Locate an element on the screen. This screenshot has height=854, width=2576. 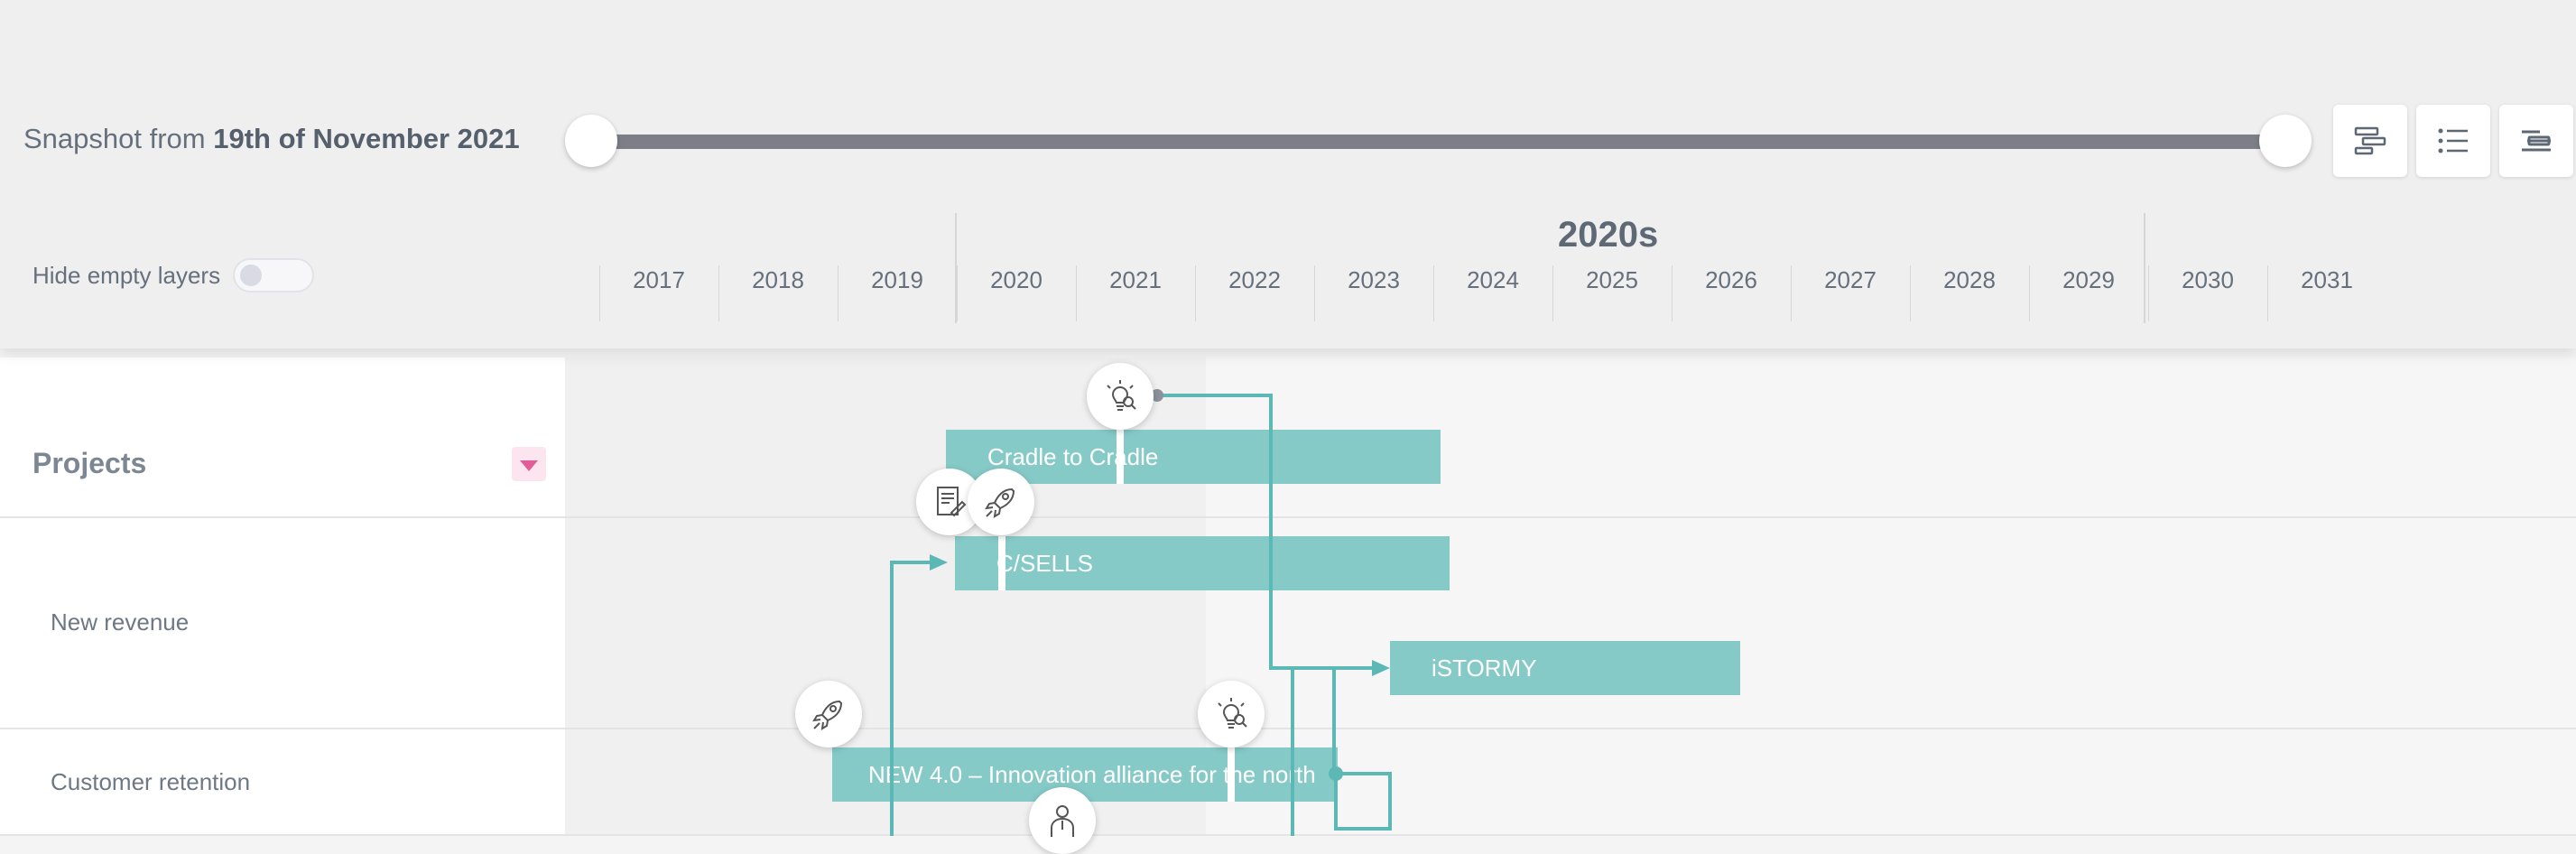
snapshot-label: Snapshot from 19th of November 2021 is located at coordinates (271, 139).